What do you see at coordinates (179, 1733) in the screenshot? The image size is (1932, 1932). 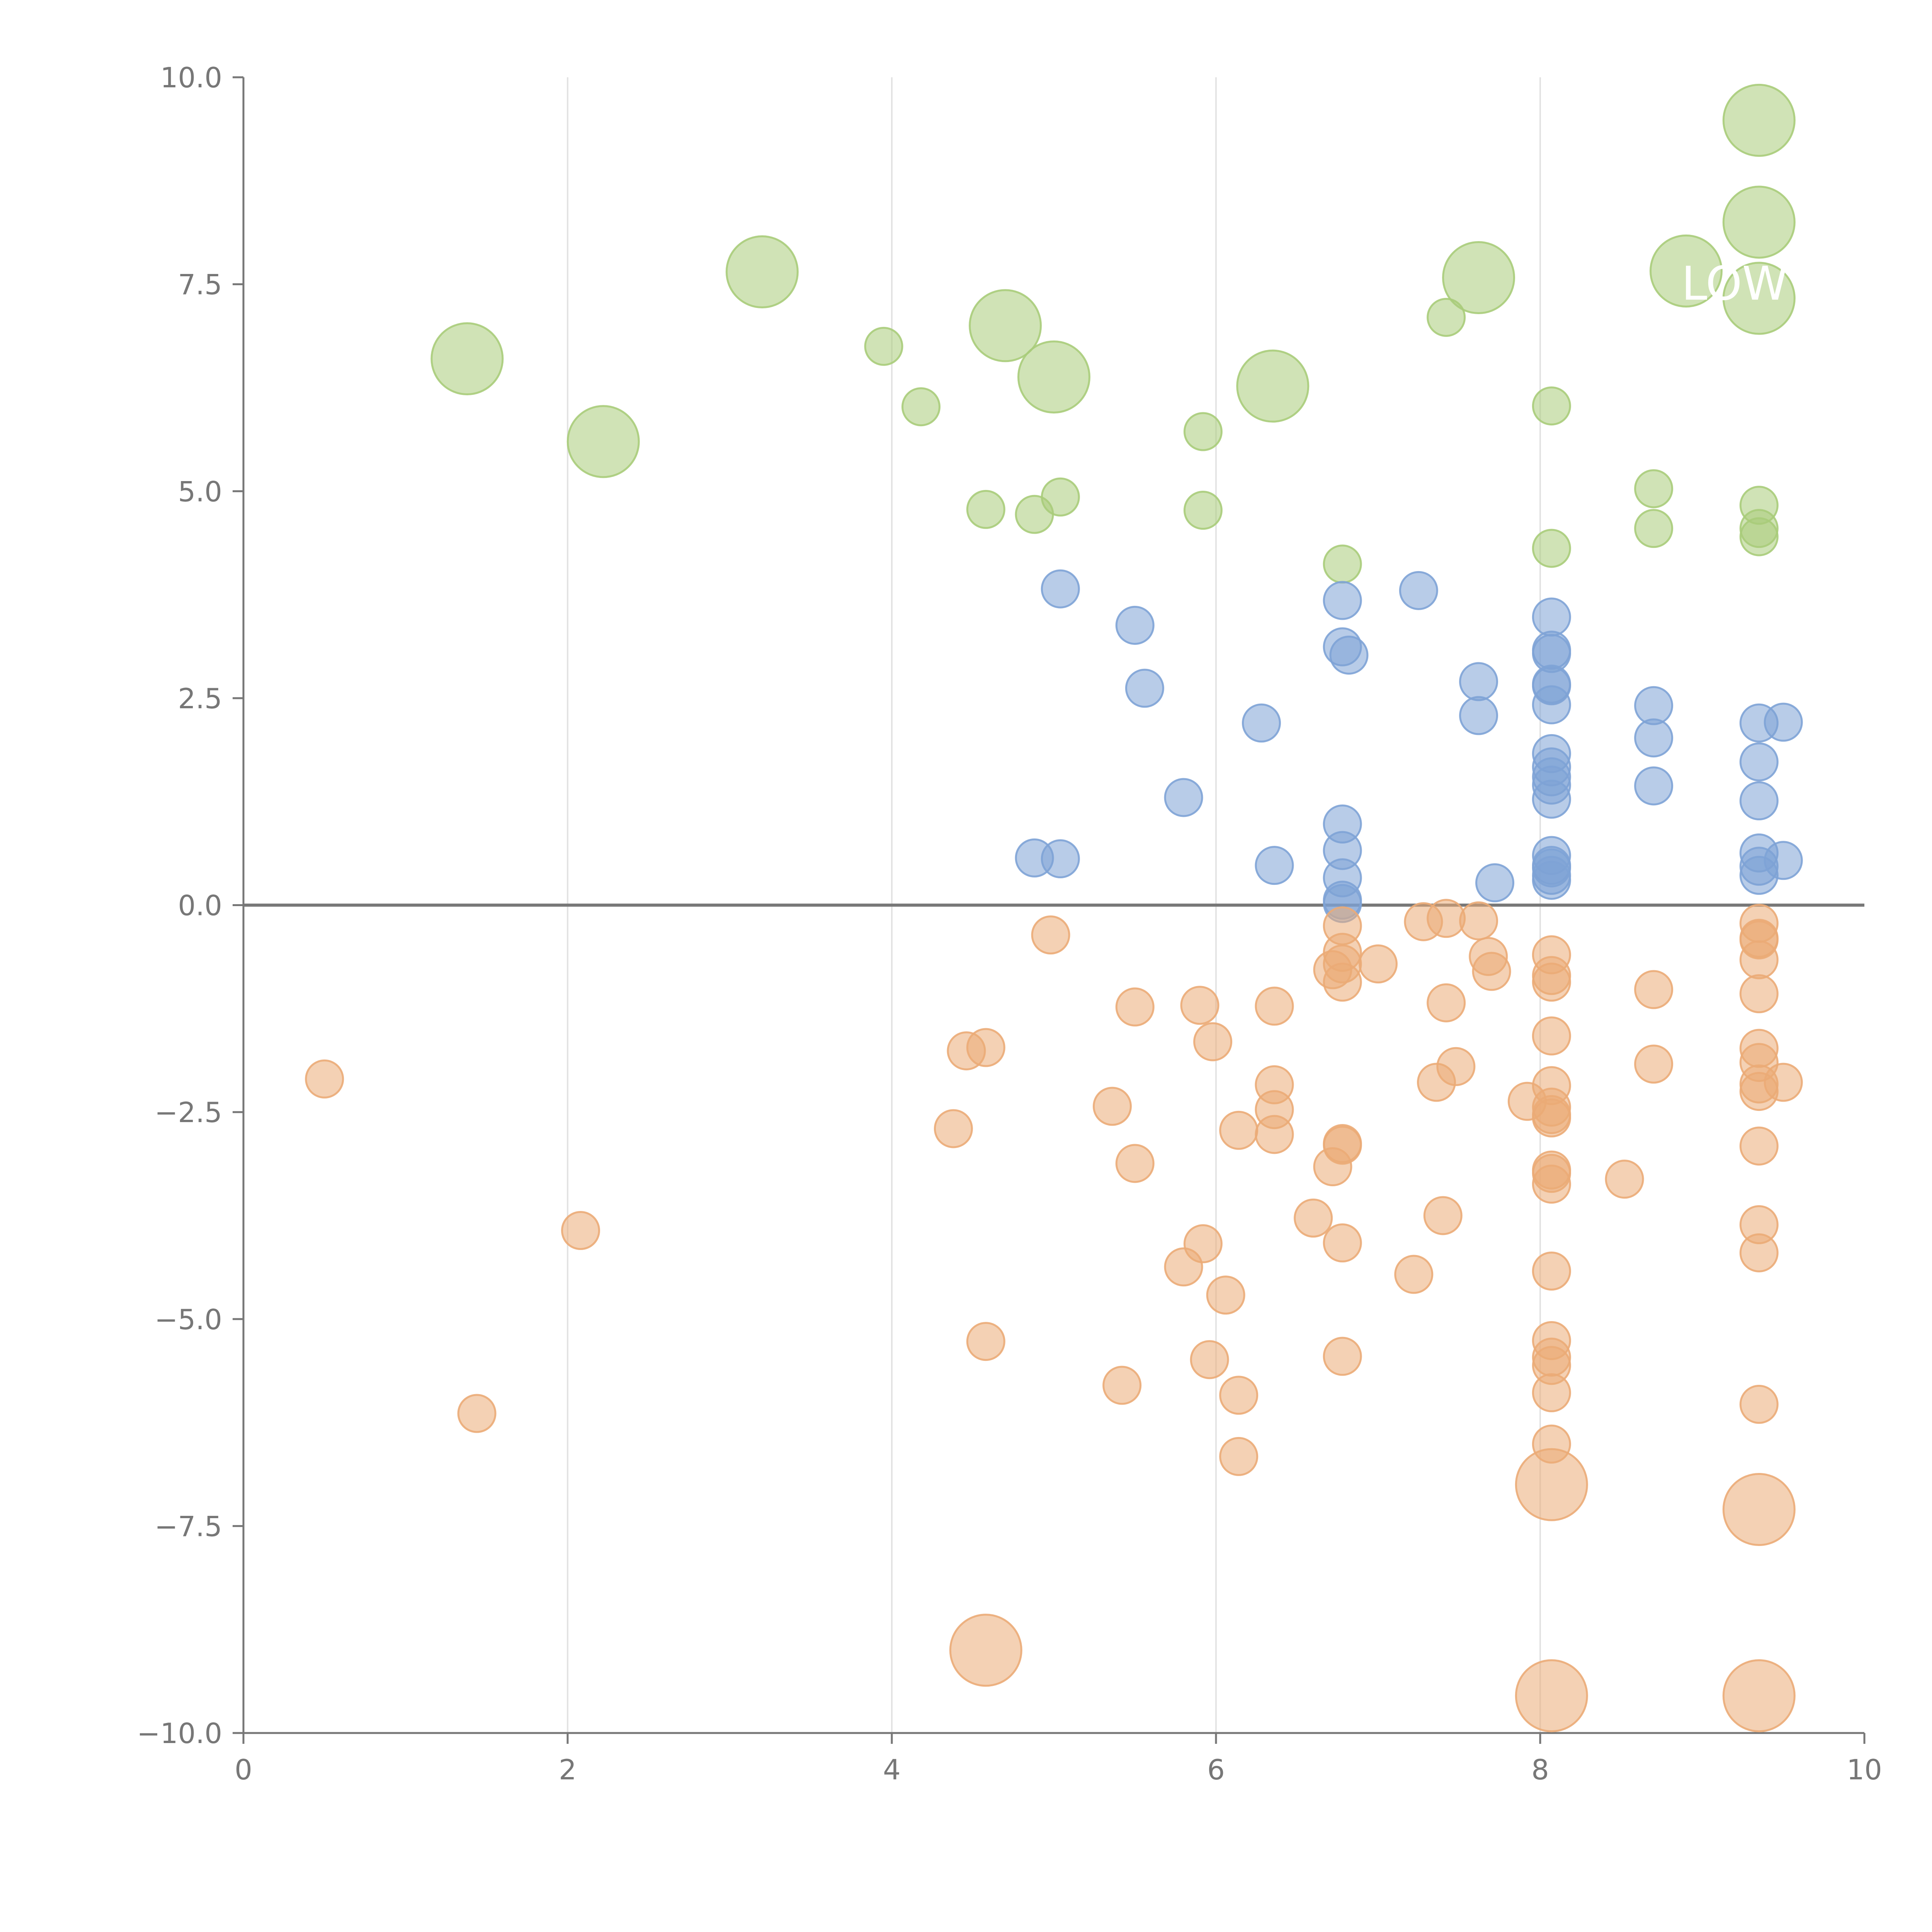 I see `y-tick-label: −10.0` at bounding box center [179, 1733].